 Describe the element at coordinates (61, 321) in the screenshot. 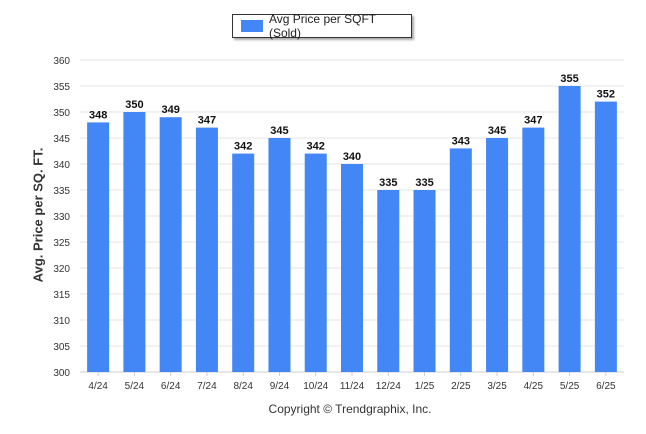

I see `y-tick-label: 310` at that location.